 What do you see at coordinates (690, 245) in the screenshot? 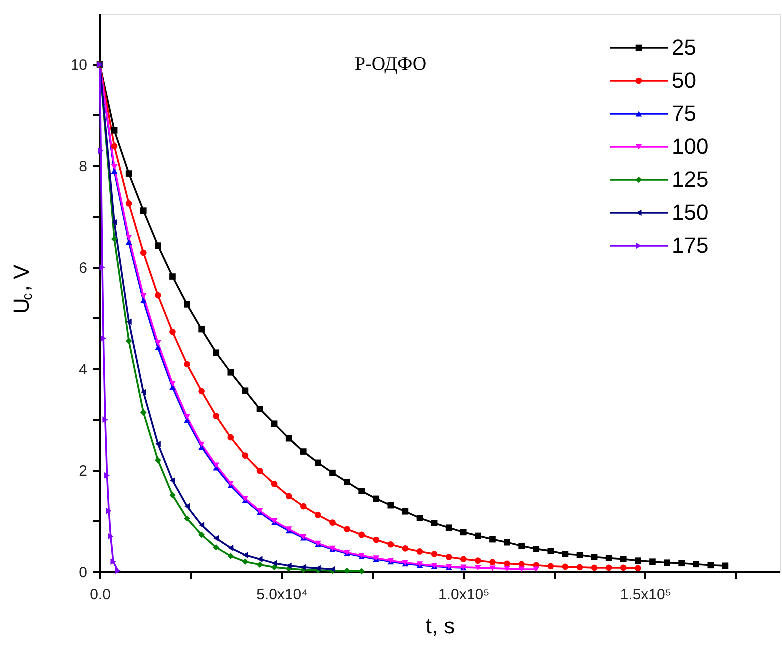
I see `legend-label: 175` at bounding box center [690, 245].